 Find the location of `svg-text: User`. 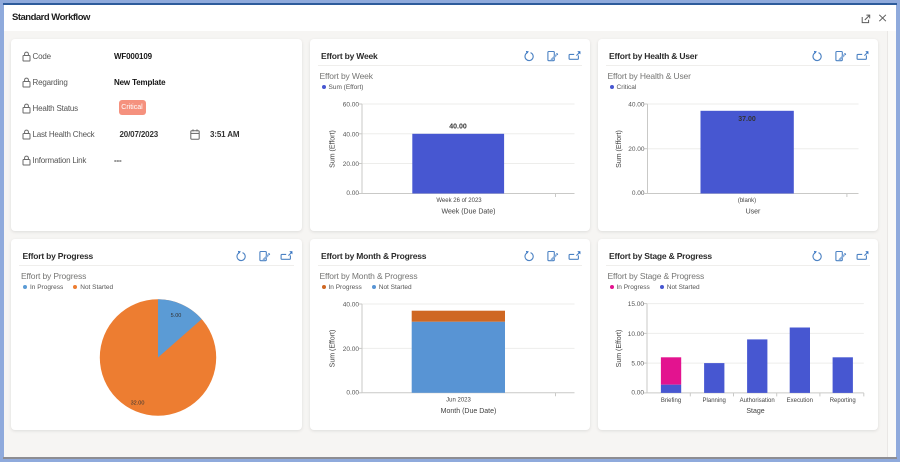

svg-text: User is located at coordinates (752, 212).